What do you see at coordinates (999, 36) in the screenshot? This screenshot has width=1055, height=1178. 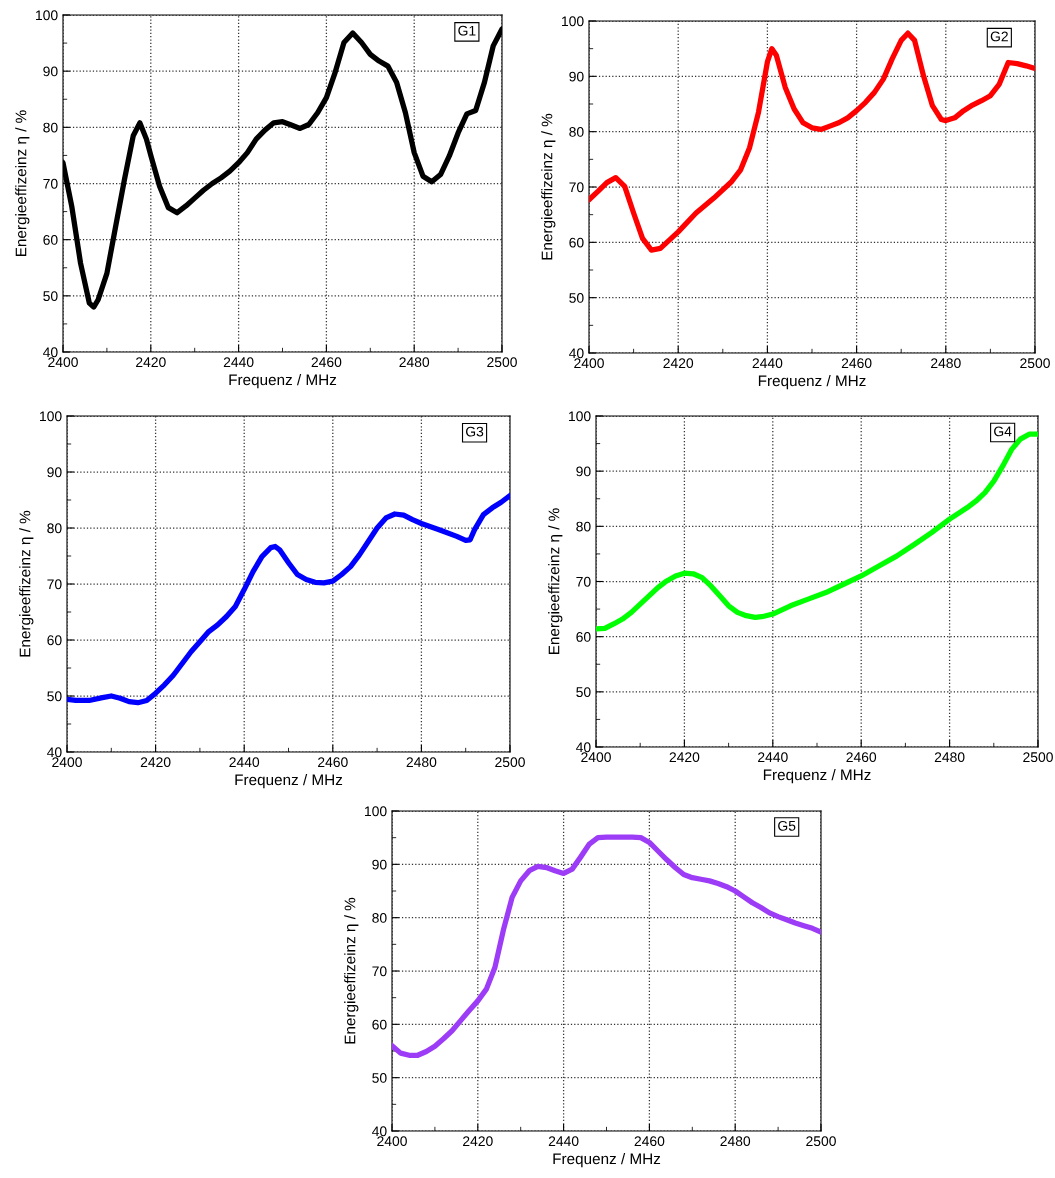 I see `annotation: G2` at bounding box center [999, 36].